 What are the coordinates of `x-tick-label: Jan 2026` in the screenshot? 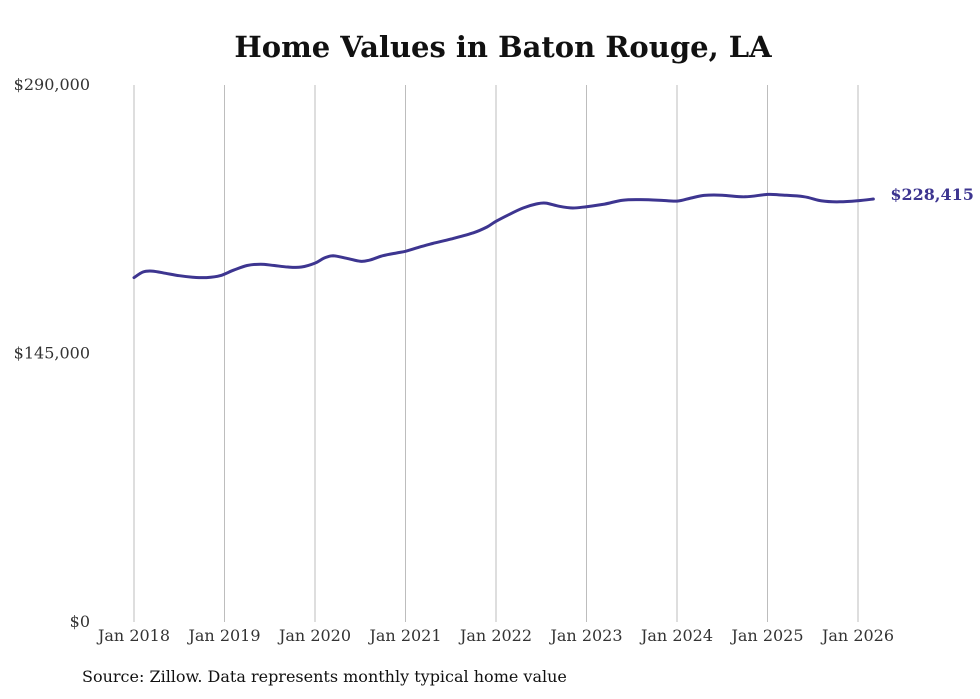 It's located at (857, 635).